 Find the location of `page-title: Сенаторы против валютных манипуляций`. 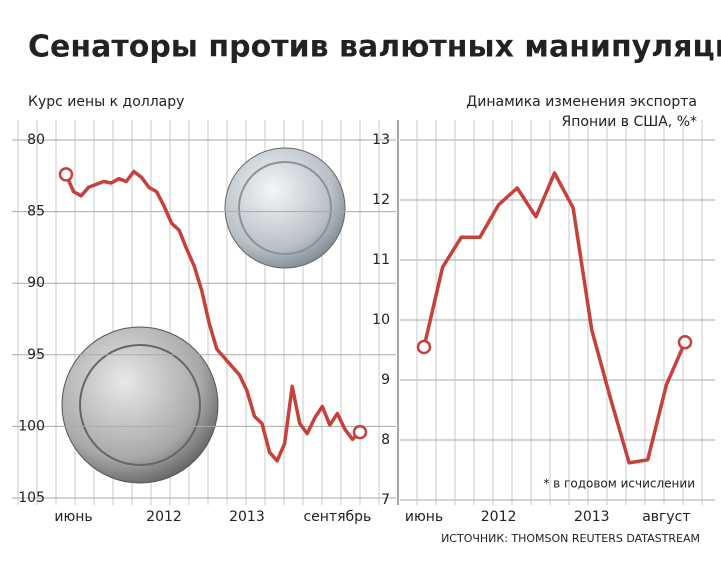

page-title: Сенаторы против валютных манипуляций is located at coordinates (374, 47).